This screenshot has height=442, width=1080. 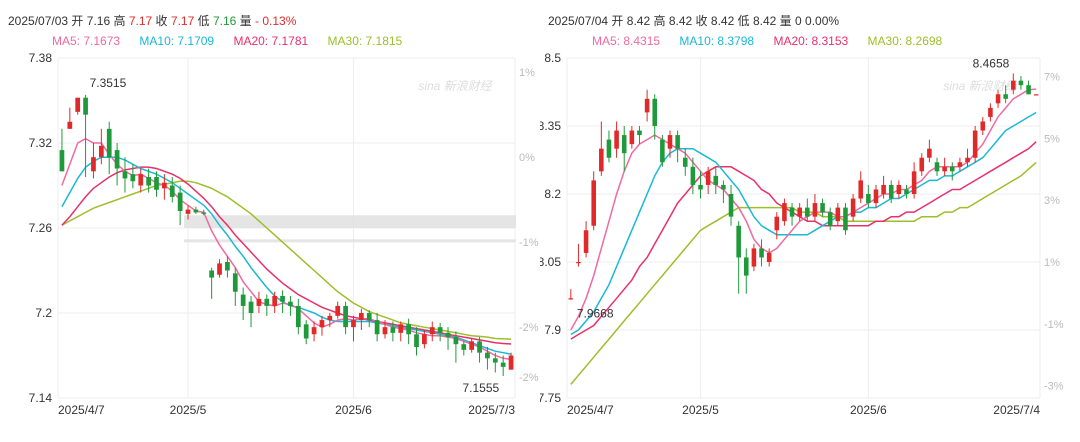 I want to click on y-tick-label: 8.2, so click(x=552, y=194).